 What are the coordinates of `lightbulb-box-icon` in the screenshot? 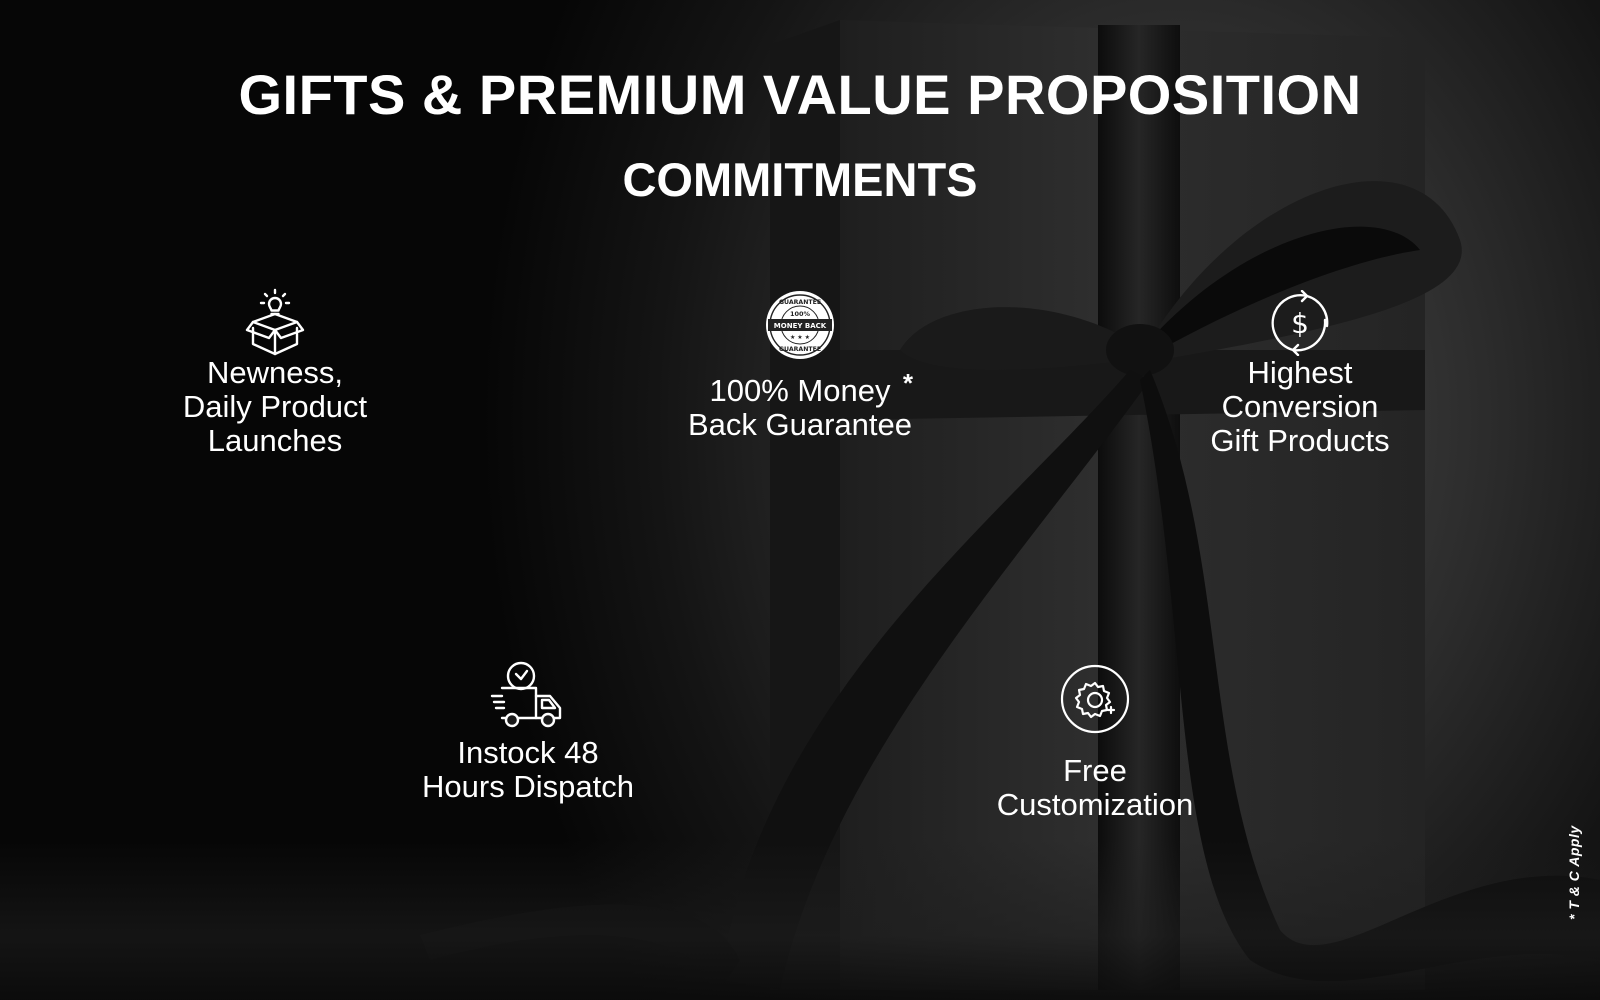 It's located at (275, 322).